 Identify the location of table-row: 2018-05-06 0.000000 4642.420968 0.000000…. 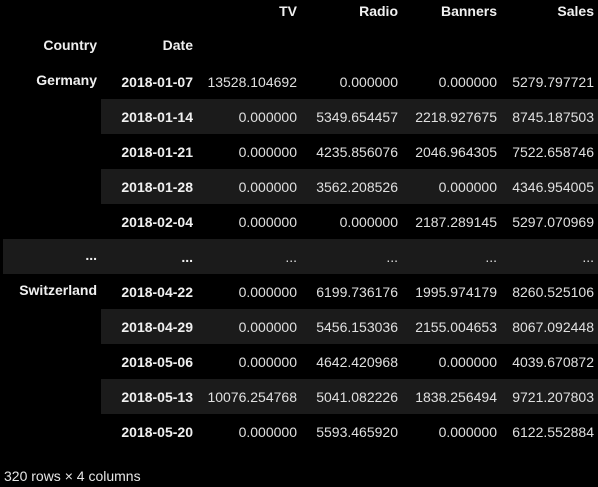
(300, 361).